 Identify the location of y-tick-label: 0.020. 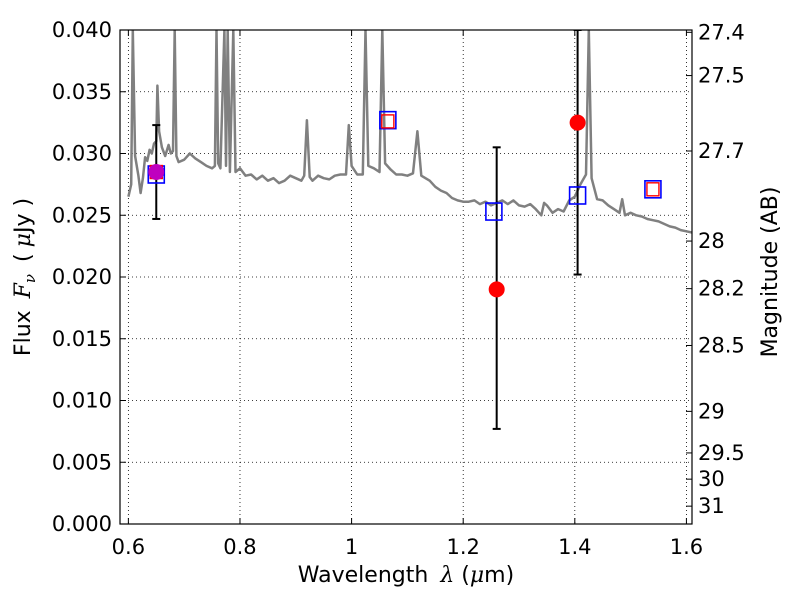
(82, 277).